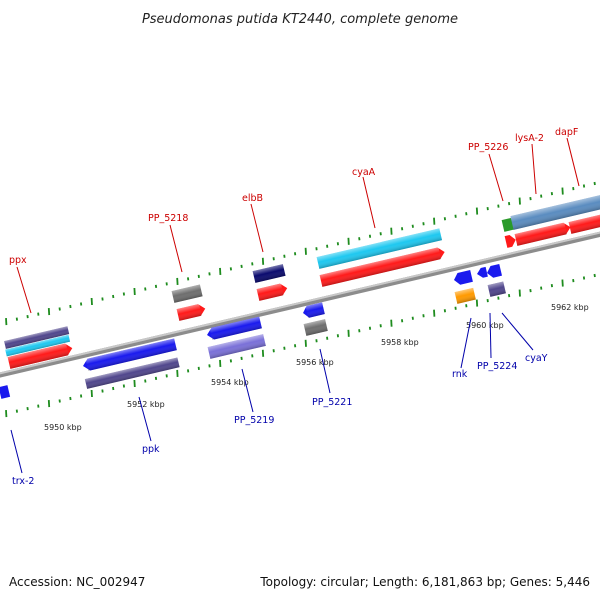 The width and height of the screenshot is (600, 600). I want to click on gene-label-dapf: dapF, so click(566, 132).